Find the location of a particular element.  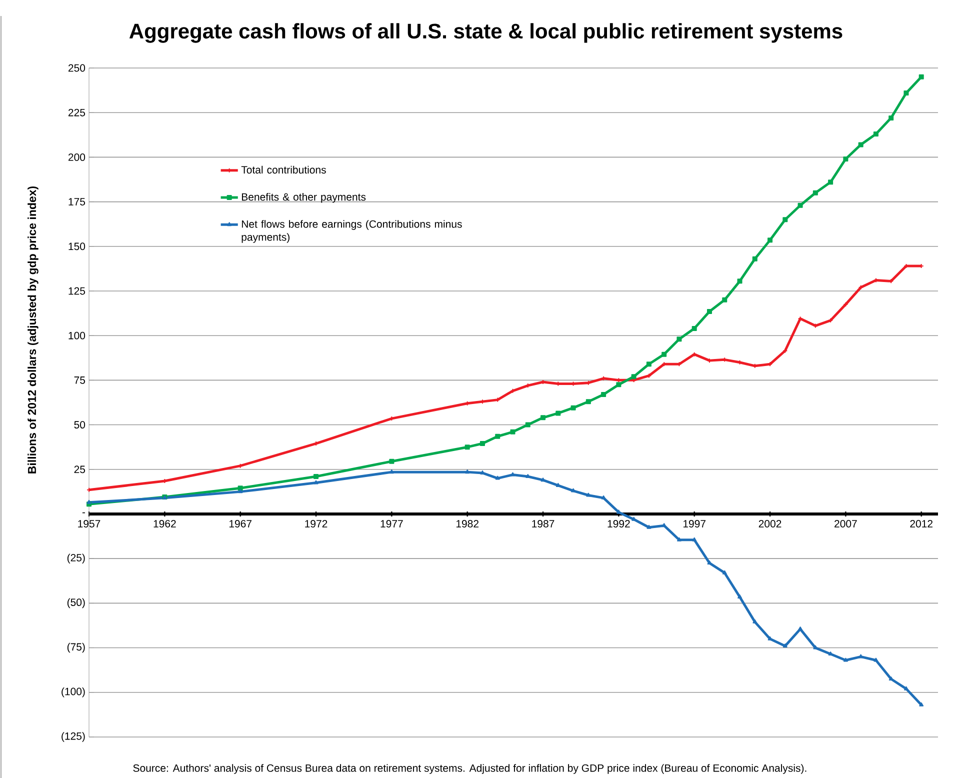

y-tick-label: 25 is located at coordinates (80, 469).